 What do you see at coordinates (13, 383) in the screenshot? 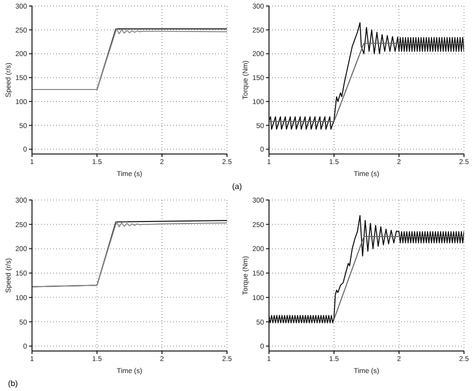
I see `text: (b)` at bounding box center [13, 383].